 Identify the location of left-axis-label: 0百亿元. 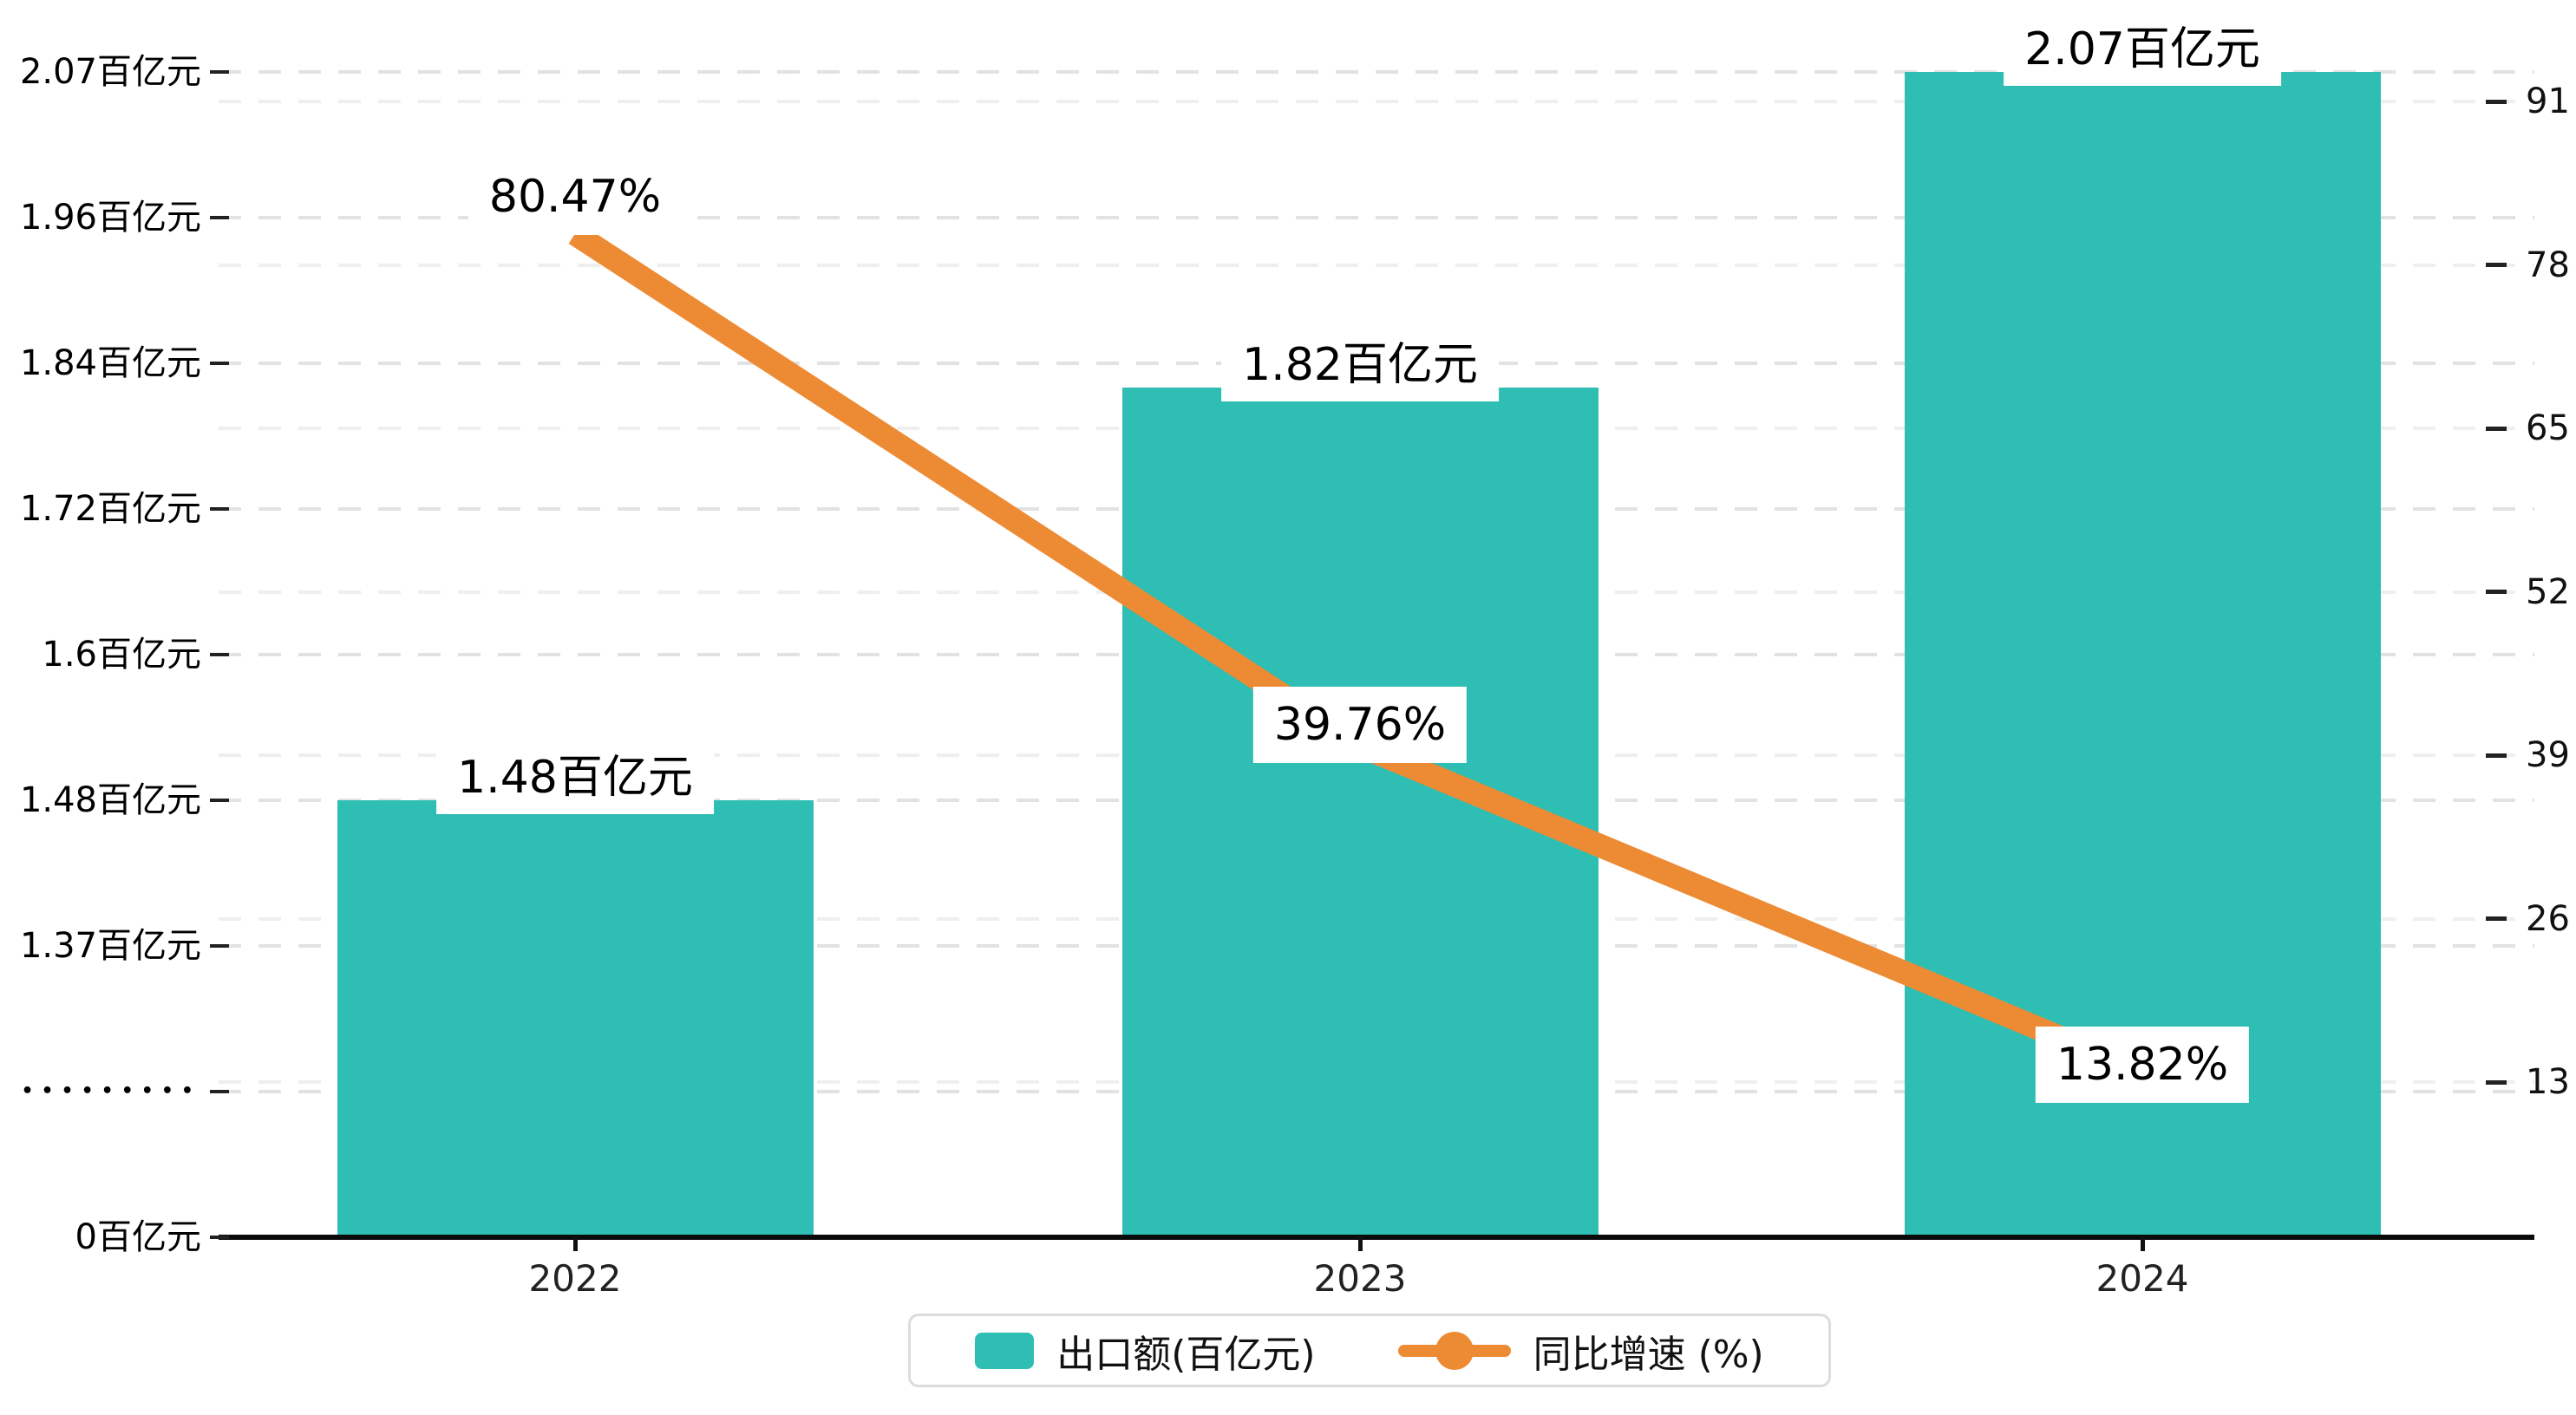
(138, 1237).